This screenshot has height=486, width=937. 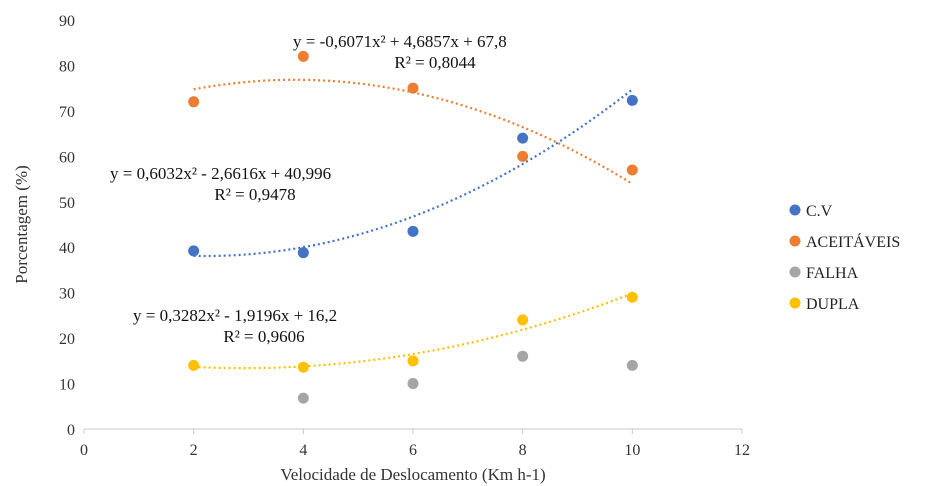 I want to click on x-tick-label: 10, so click(x=632, y=450).